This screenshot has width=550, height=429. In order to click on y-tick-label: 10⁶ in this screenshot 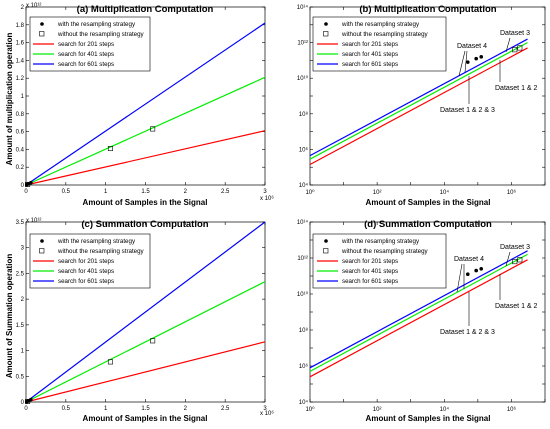, I will do `click(304, 149)`.